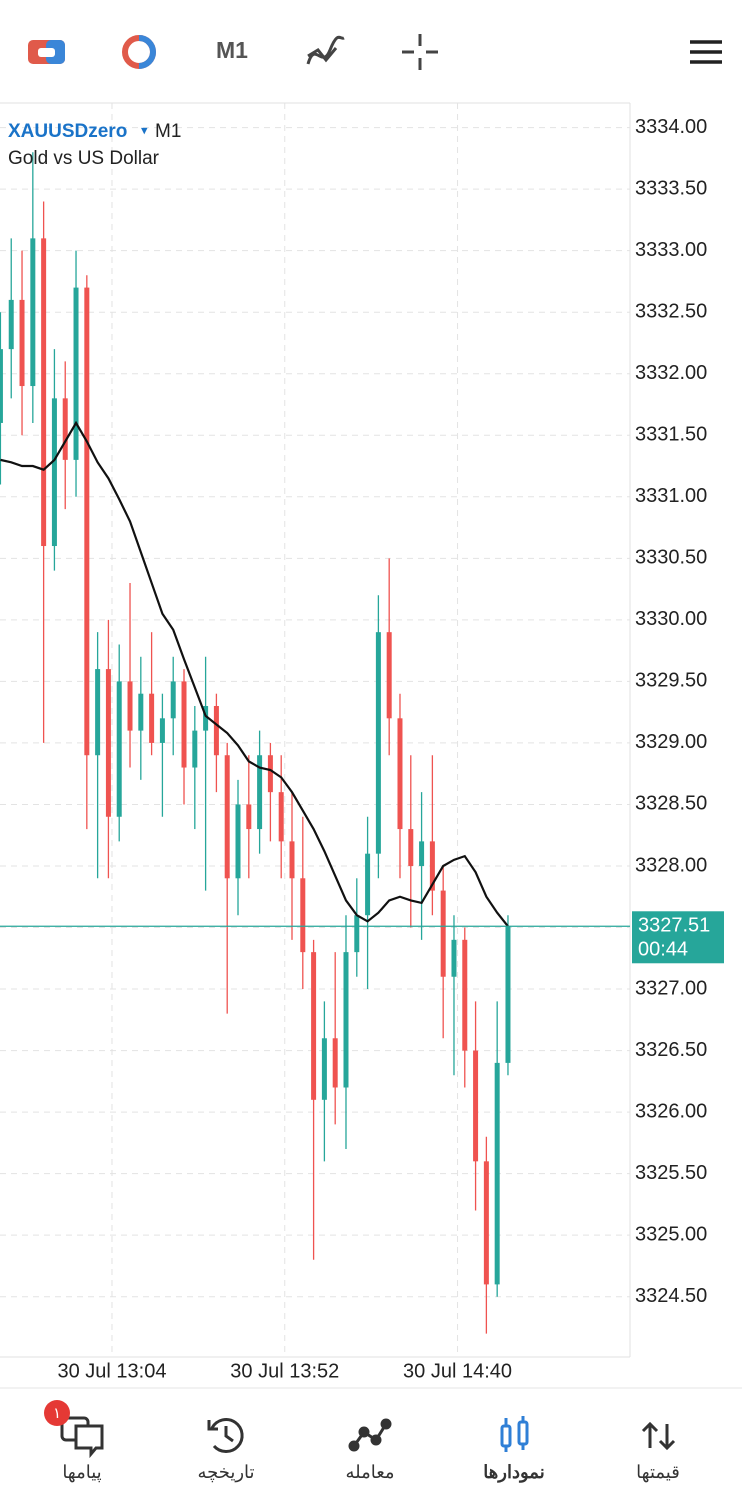 This screenshot has width=742, height=1500. Describe the element at coordinates (674, 926) in the screenshot. I see `current-price: 3327.51` at that location.